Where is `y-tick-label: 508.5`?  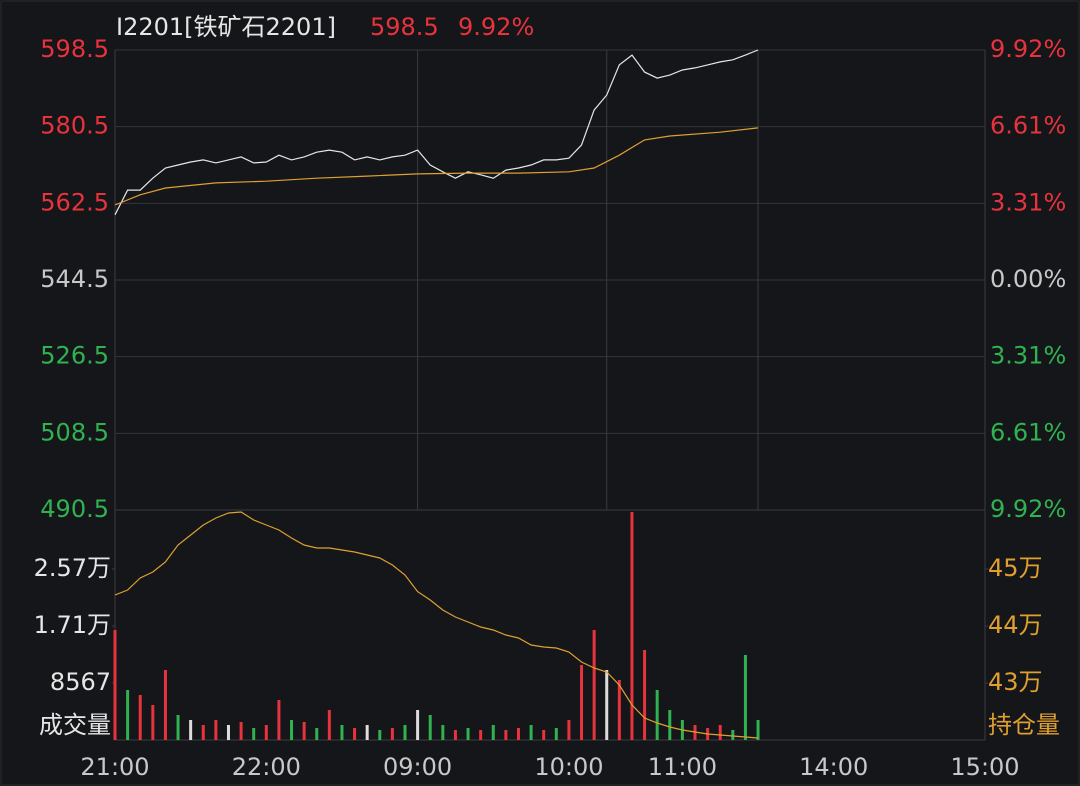 y-tick-label: 508.5 is located at coordinates (74, 432).